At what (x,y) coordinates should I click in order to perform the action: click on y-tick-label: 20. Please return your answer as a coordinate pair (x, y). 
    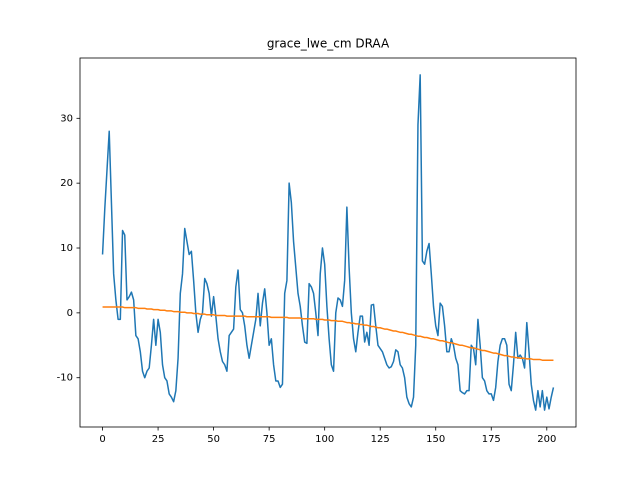
    Looking at the image, I should click on (66, 183).